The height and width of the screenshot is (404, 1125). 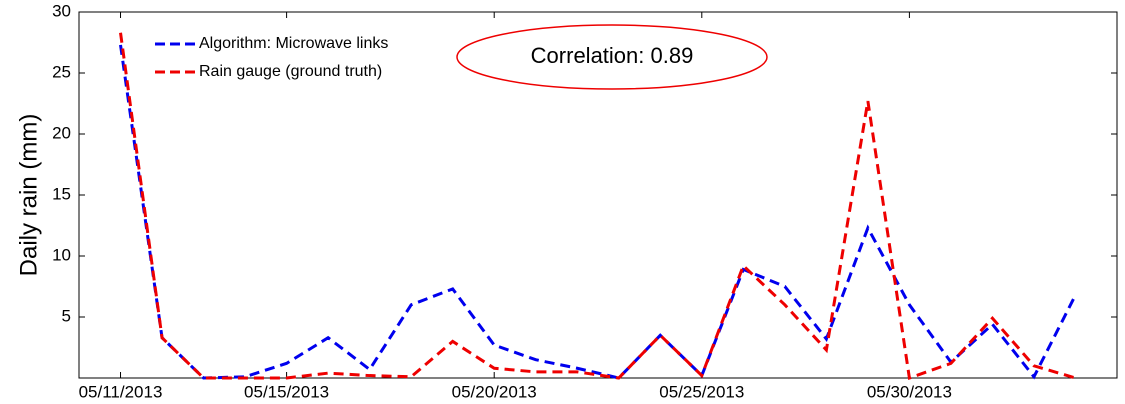 I want to click on y-axis-label: Daily rain (mm), so click(x=28, y=195).